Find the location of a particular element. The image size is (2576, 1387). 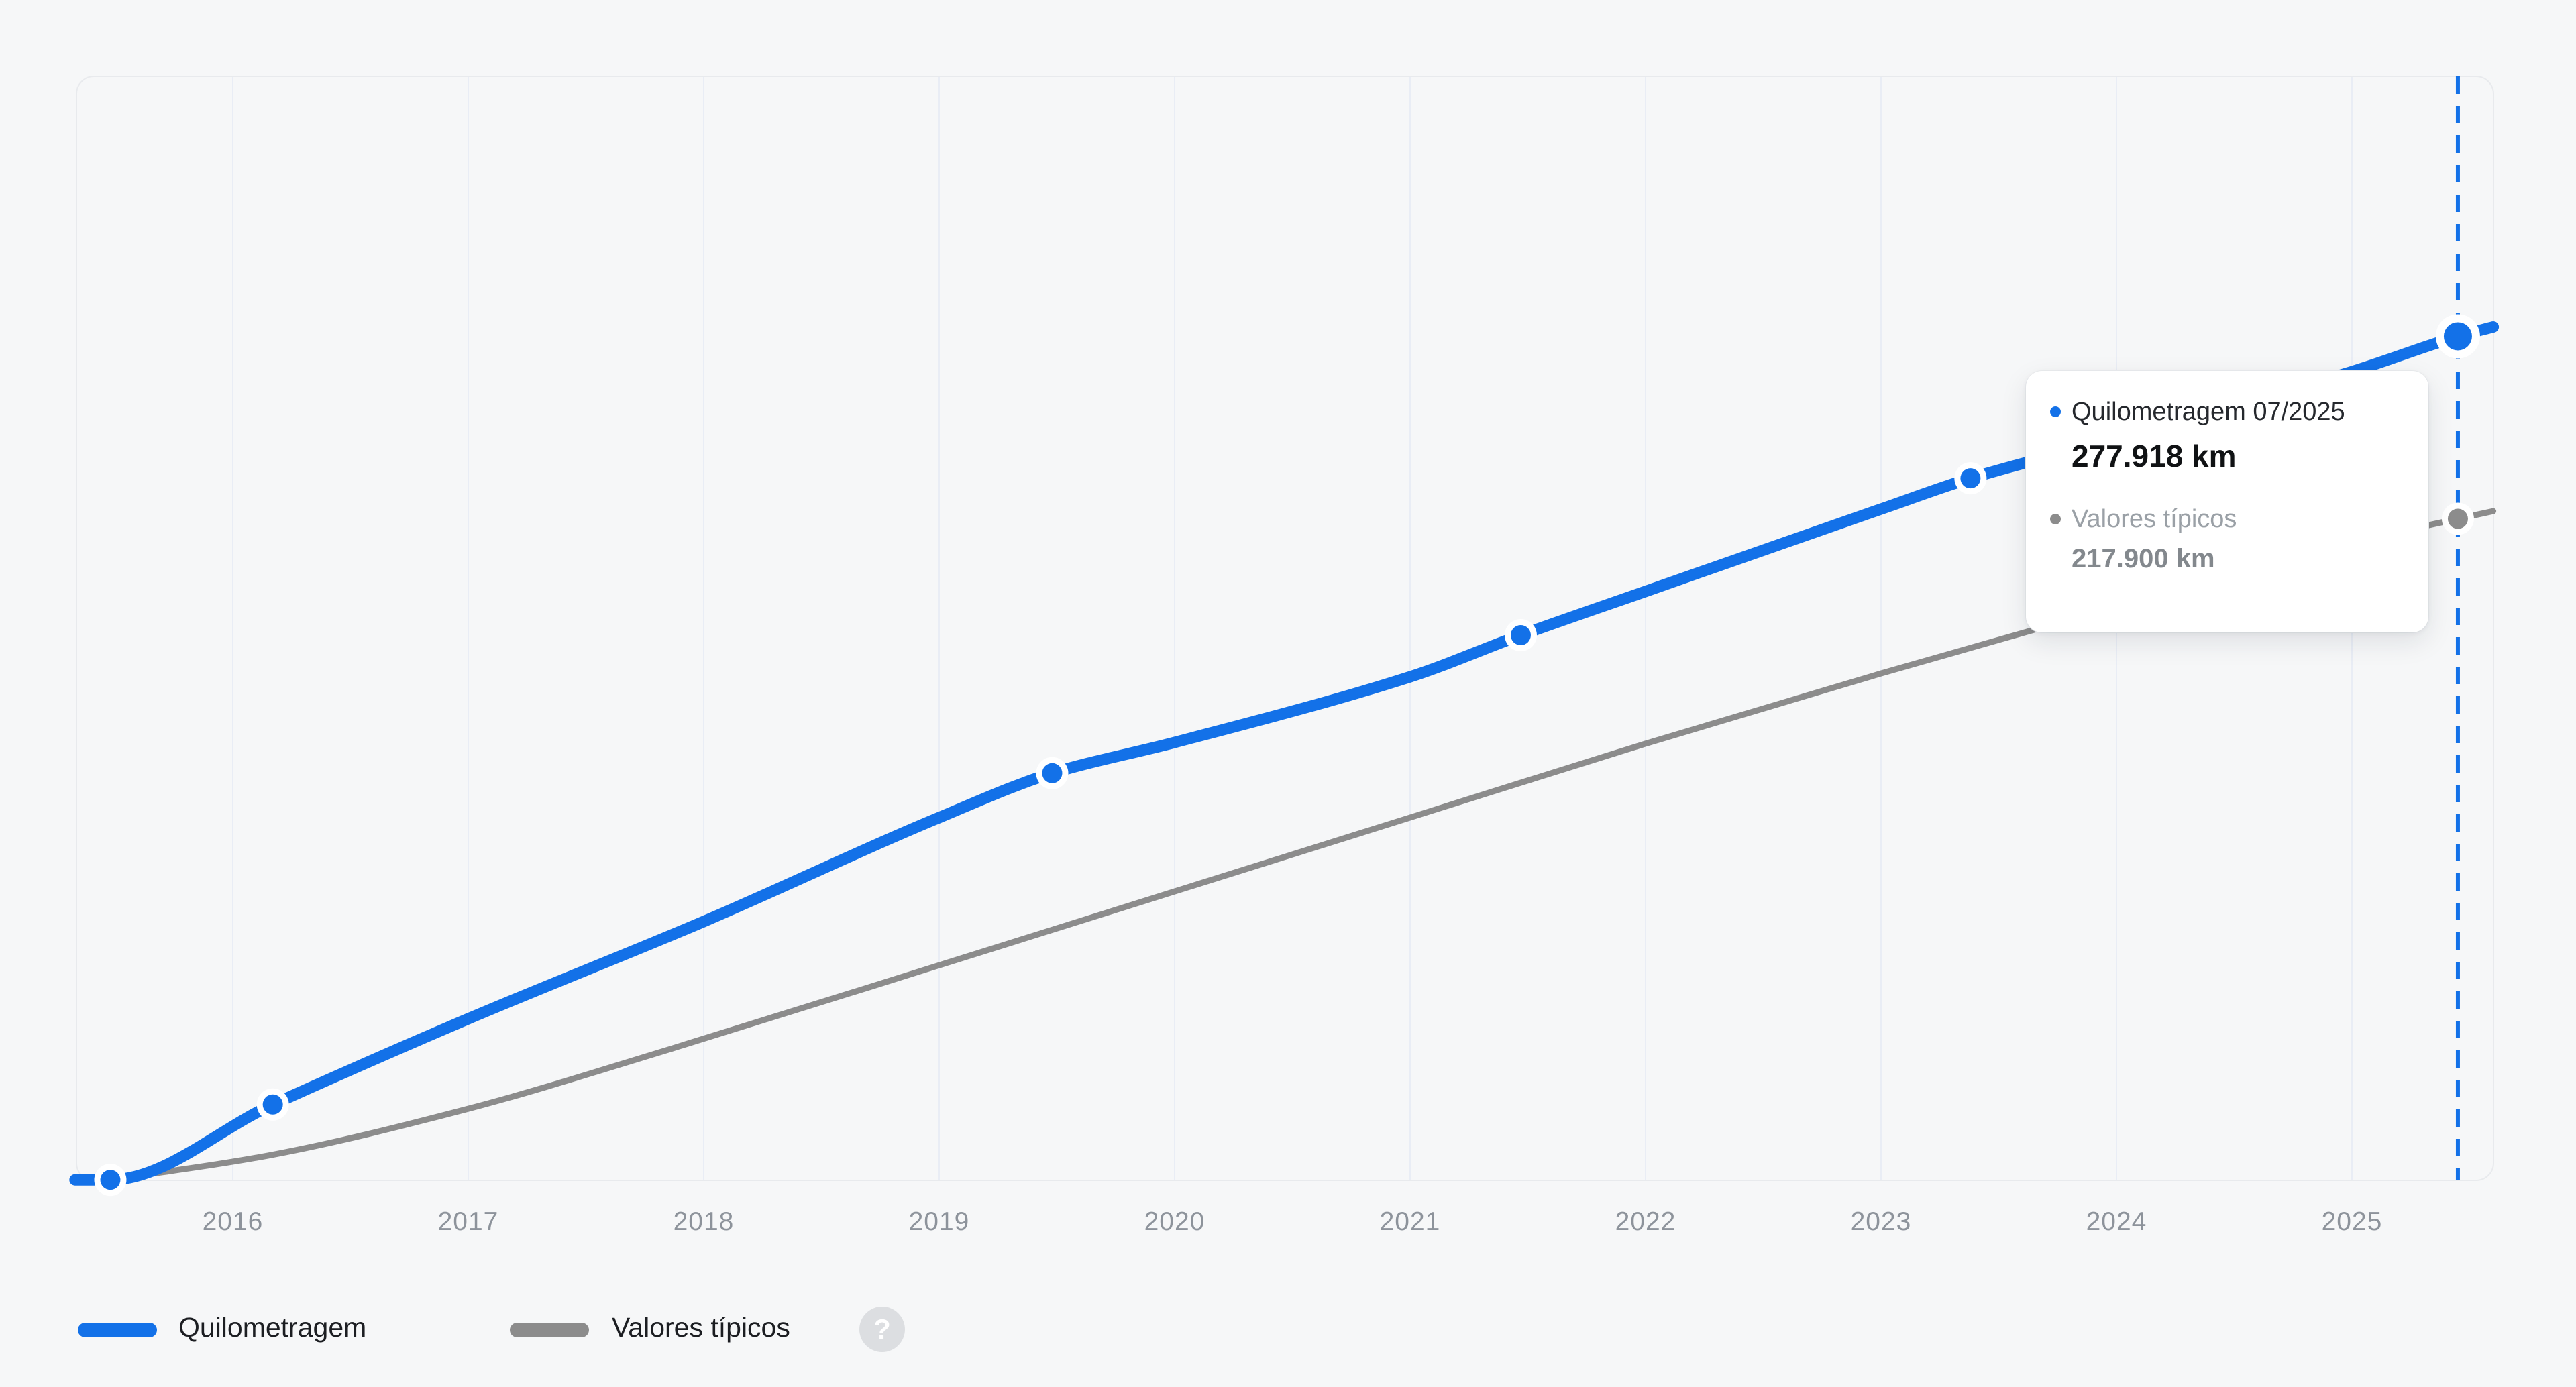

x-axis-label: 2020 is located at coordinates (1174, 1221).